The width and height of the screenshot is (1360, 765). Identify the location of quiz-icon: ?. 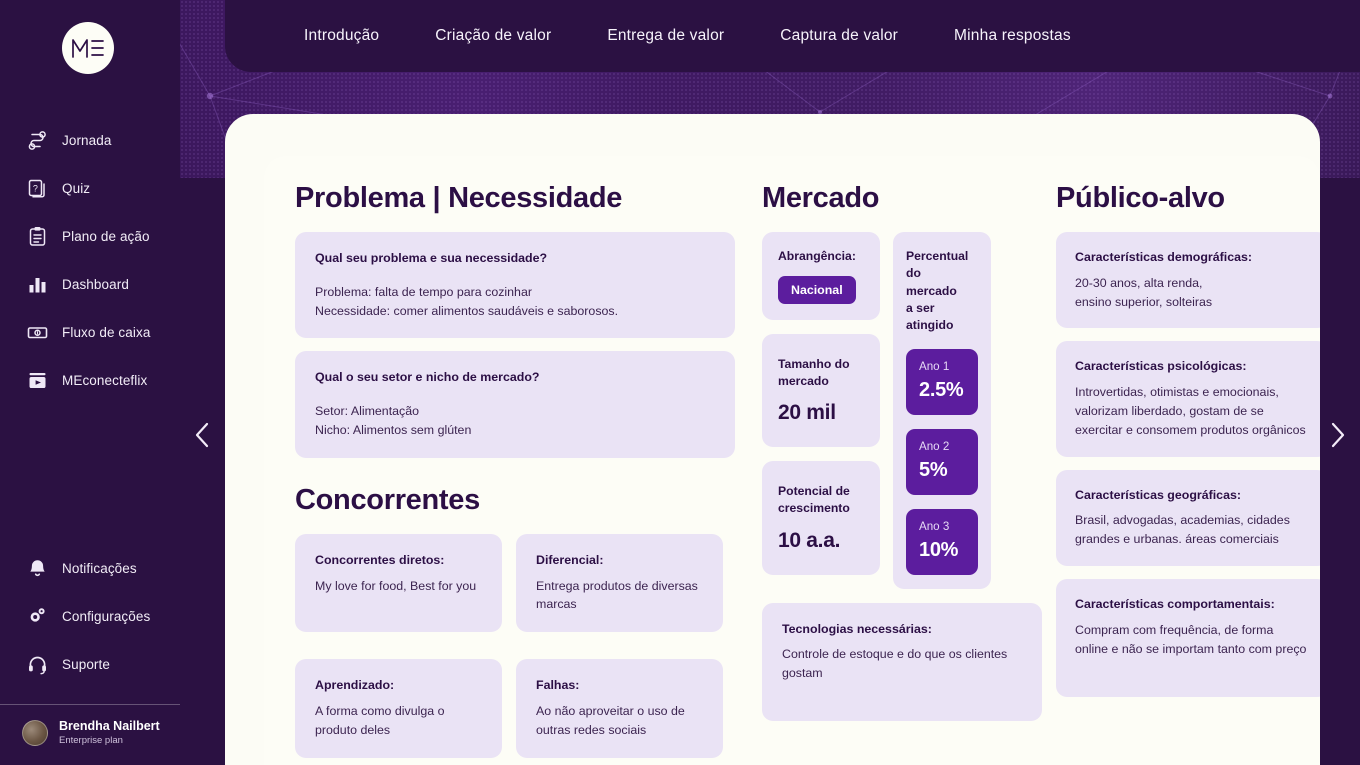
(37, 188).